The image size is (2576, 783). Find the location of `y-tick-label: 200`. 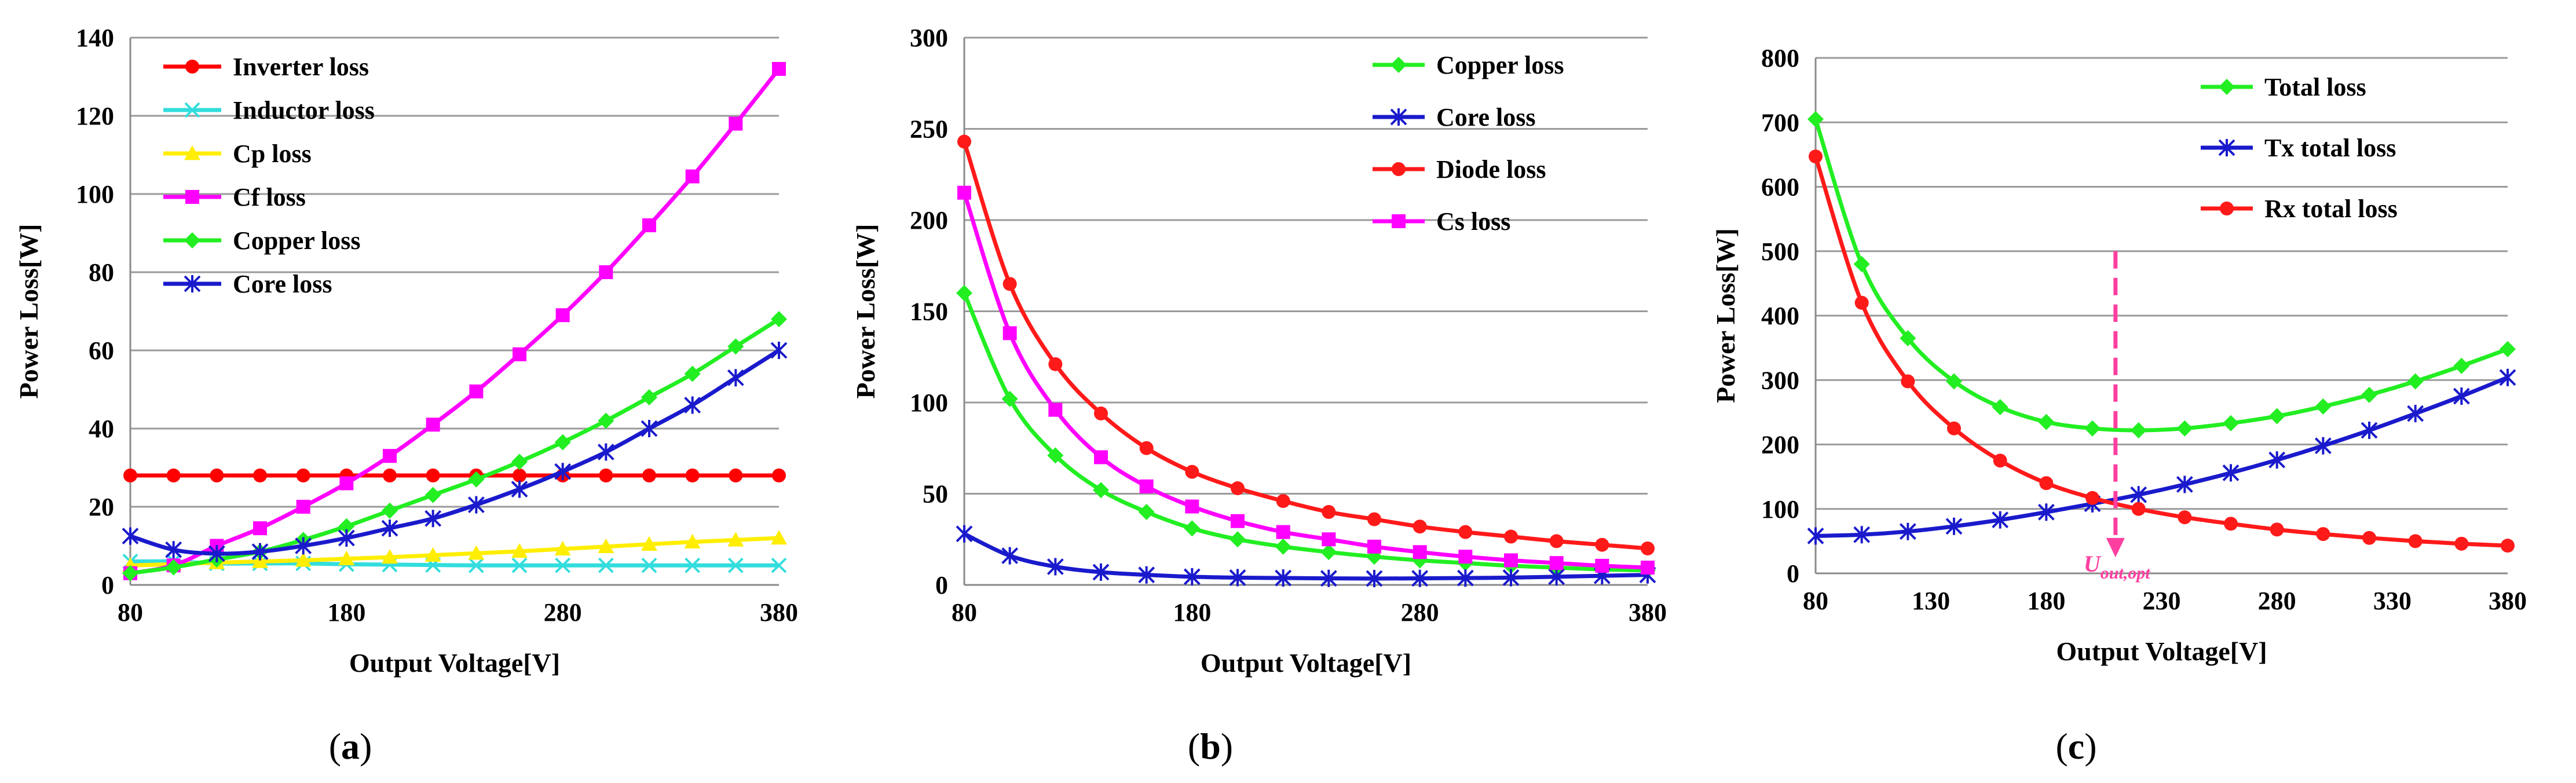

y-tick-label: 200 is located at coordinates (929, 220).